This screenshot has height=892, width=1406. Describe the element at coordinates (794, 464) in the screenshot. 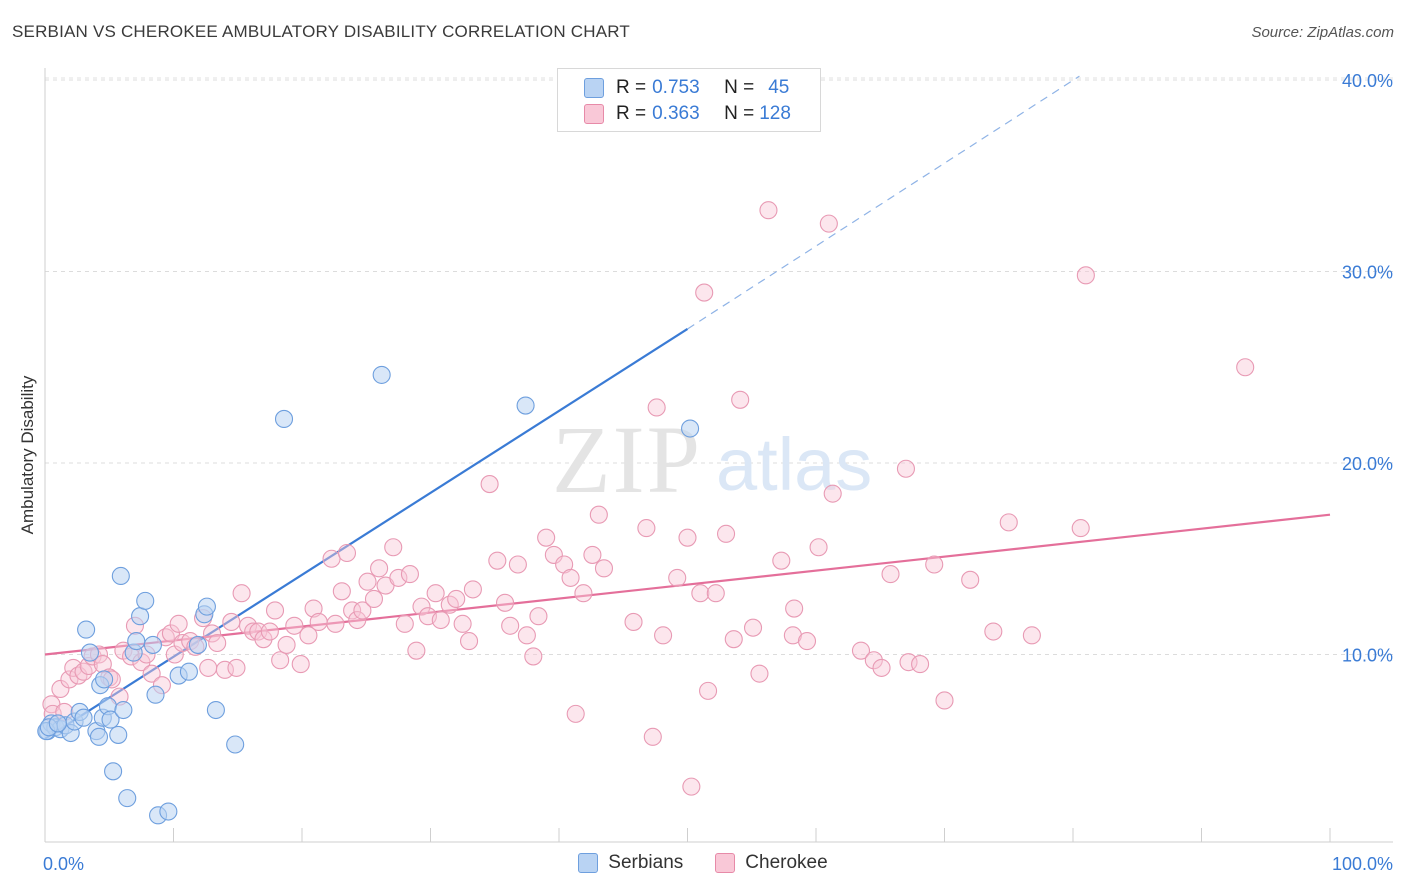

I see `watermark-atlas: atlas` at that location.